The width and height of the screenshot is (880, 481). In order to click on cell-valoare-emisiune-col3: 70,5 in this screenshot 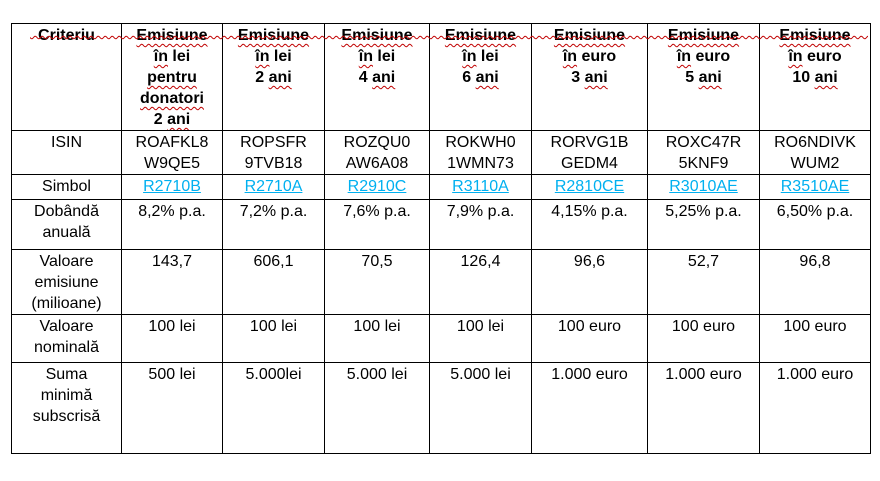, I will do `click(377, 282)`.